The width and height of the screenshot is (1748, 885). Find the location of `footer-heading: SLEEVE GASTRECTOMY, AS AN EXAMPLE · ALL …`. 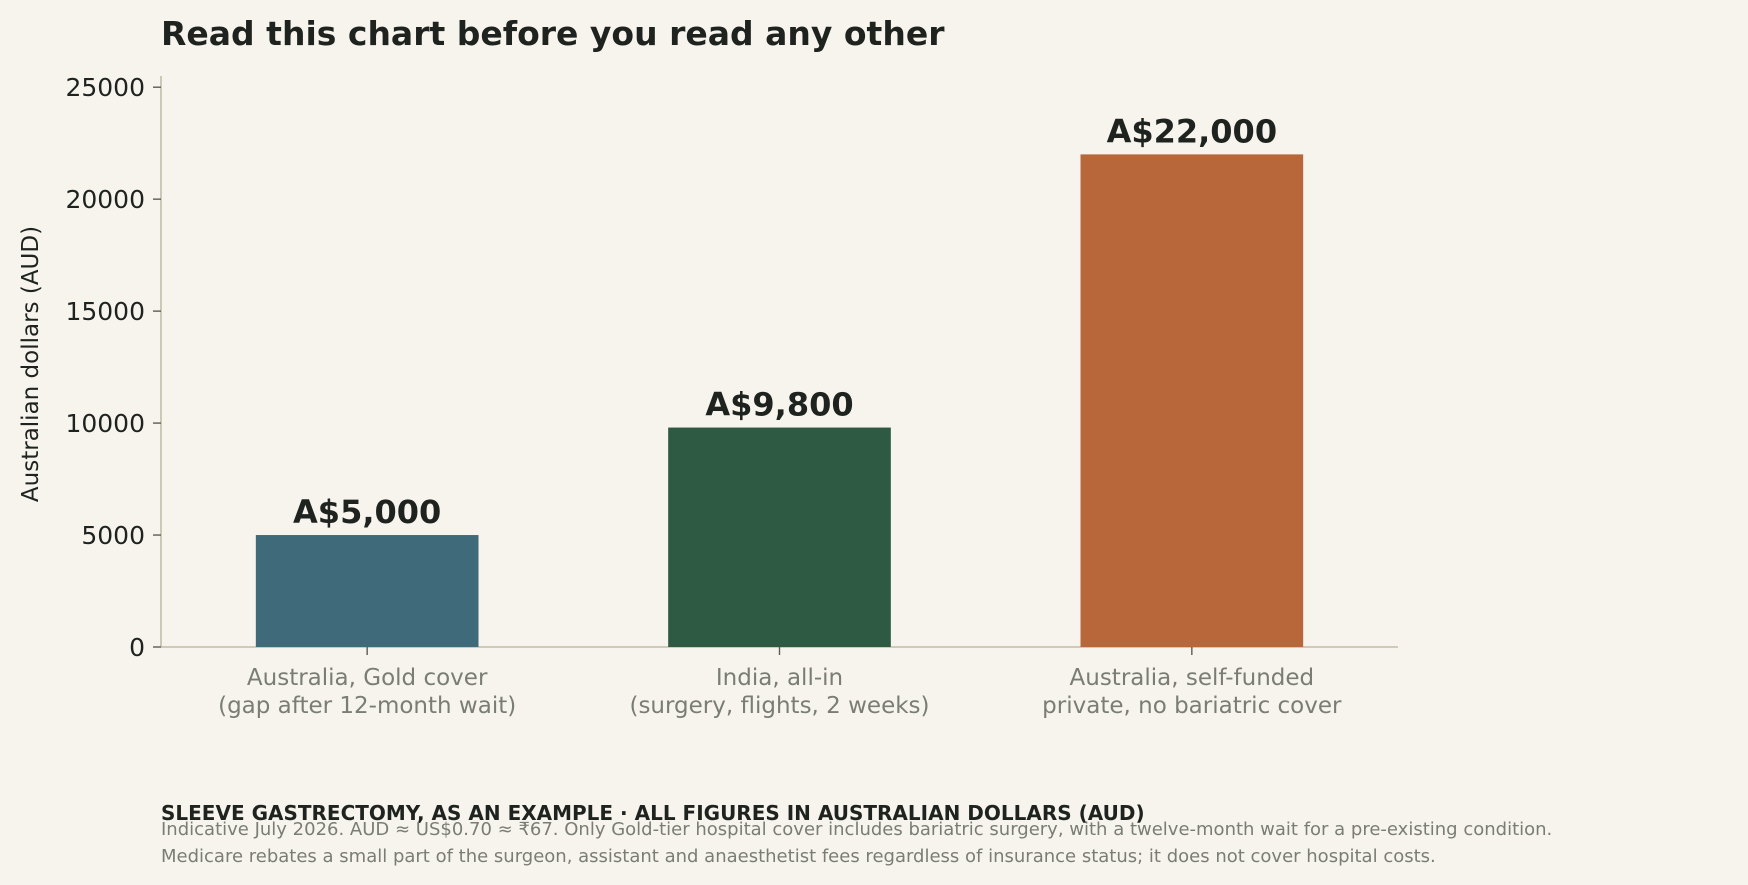

footer-heading: SLEEVE GASTRECTOMY, AS AN EXAMPLE · ALL … is located at coordinates (653, 813).